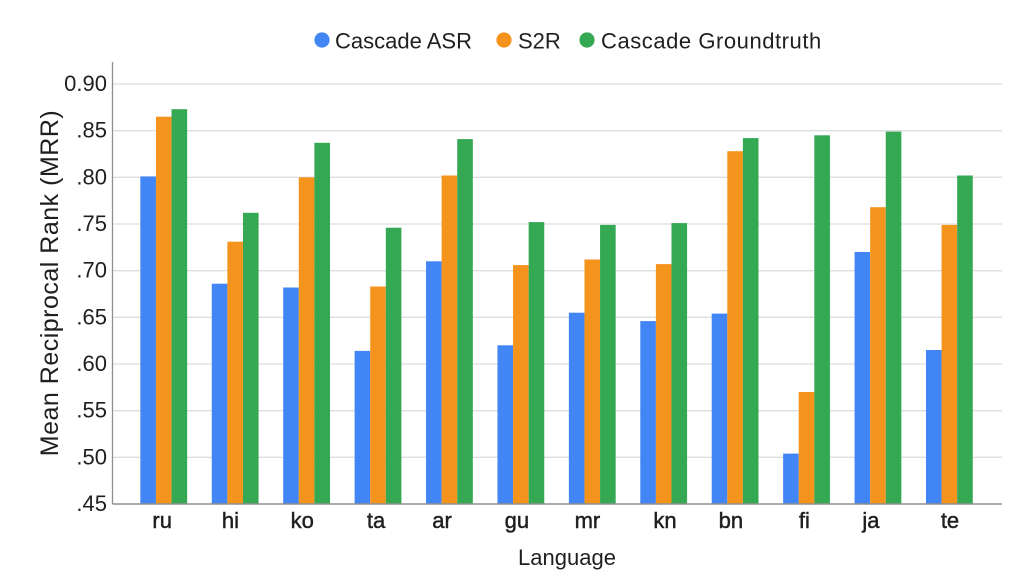  I want to click on svg-text: ko, so click(302, 520).